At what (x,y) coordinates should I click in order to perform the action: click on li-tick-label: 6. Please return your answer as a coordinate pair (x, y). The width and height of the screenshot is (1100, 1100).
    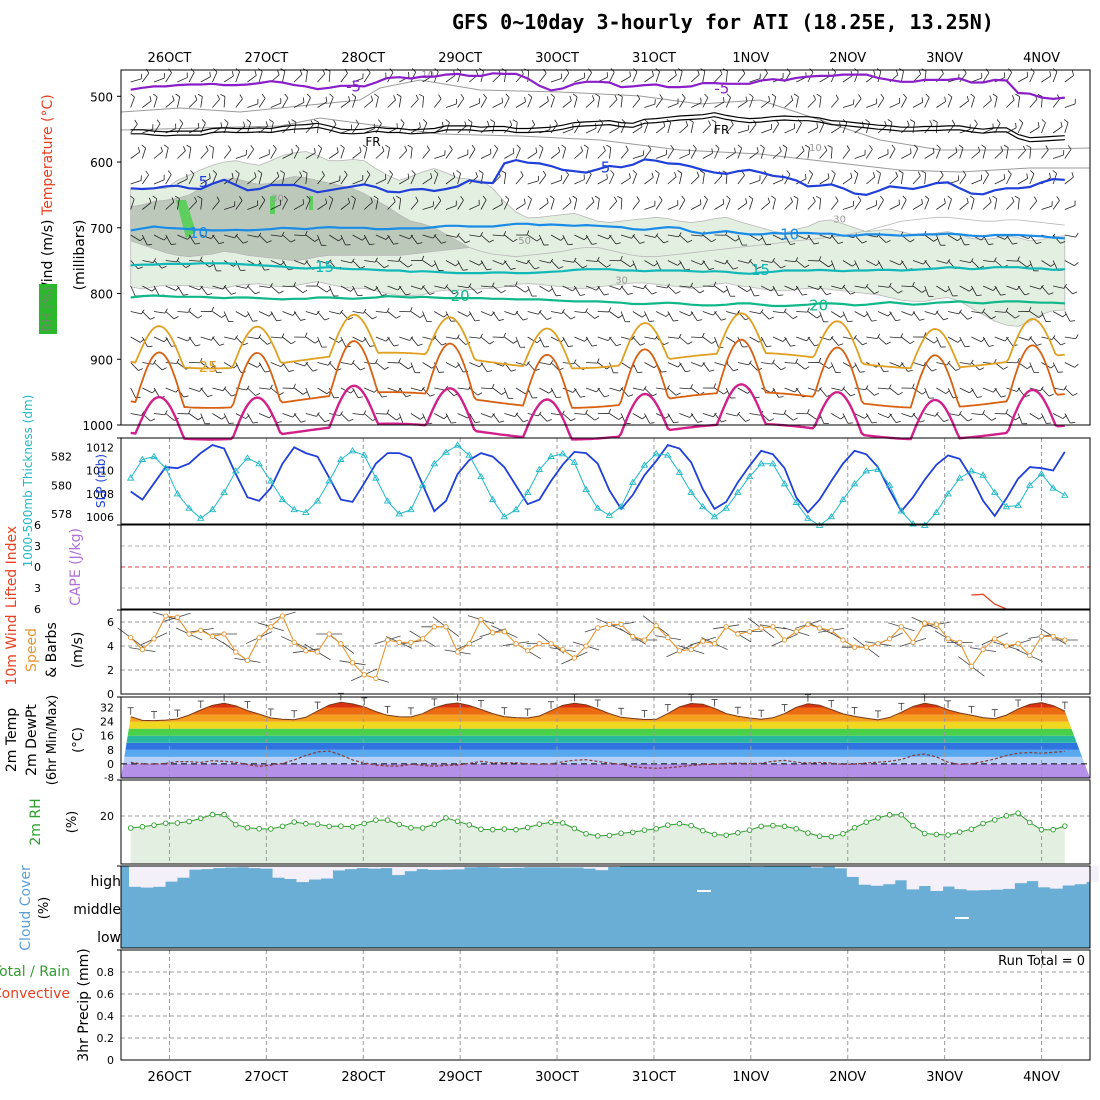
    Looking at the image, I should click on (37, 609).